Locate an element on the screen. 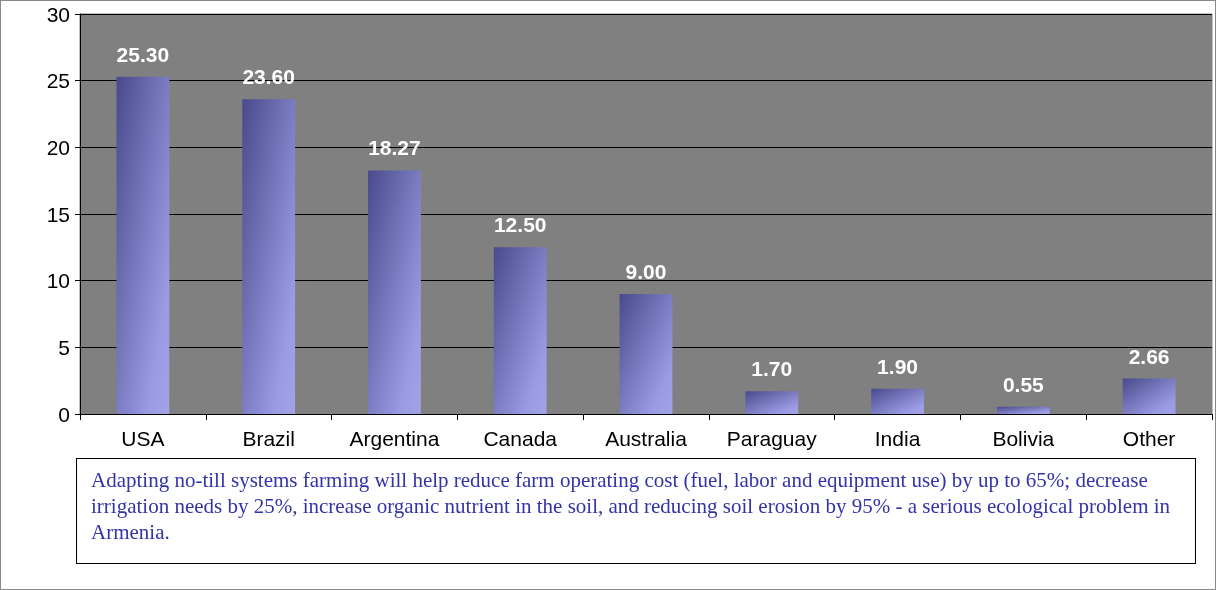 The width and height of the screenshot is (1216, 590). y-tick-label: 25 is located at coordinates (58, 81).